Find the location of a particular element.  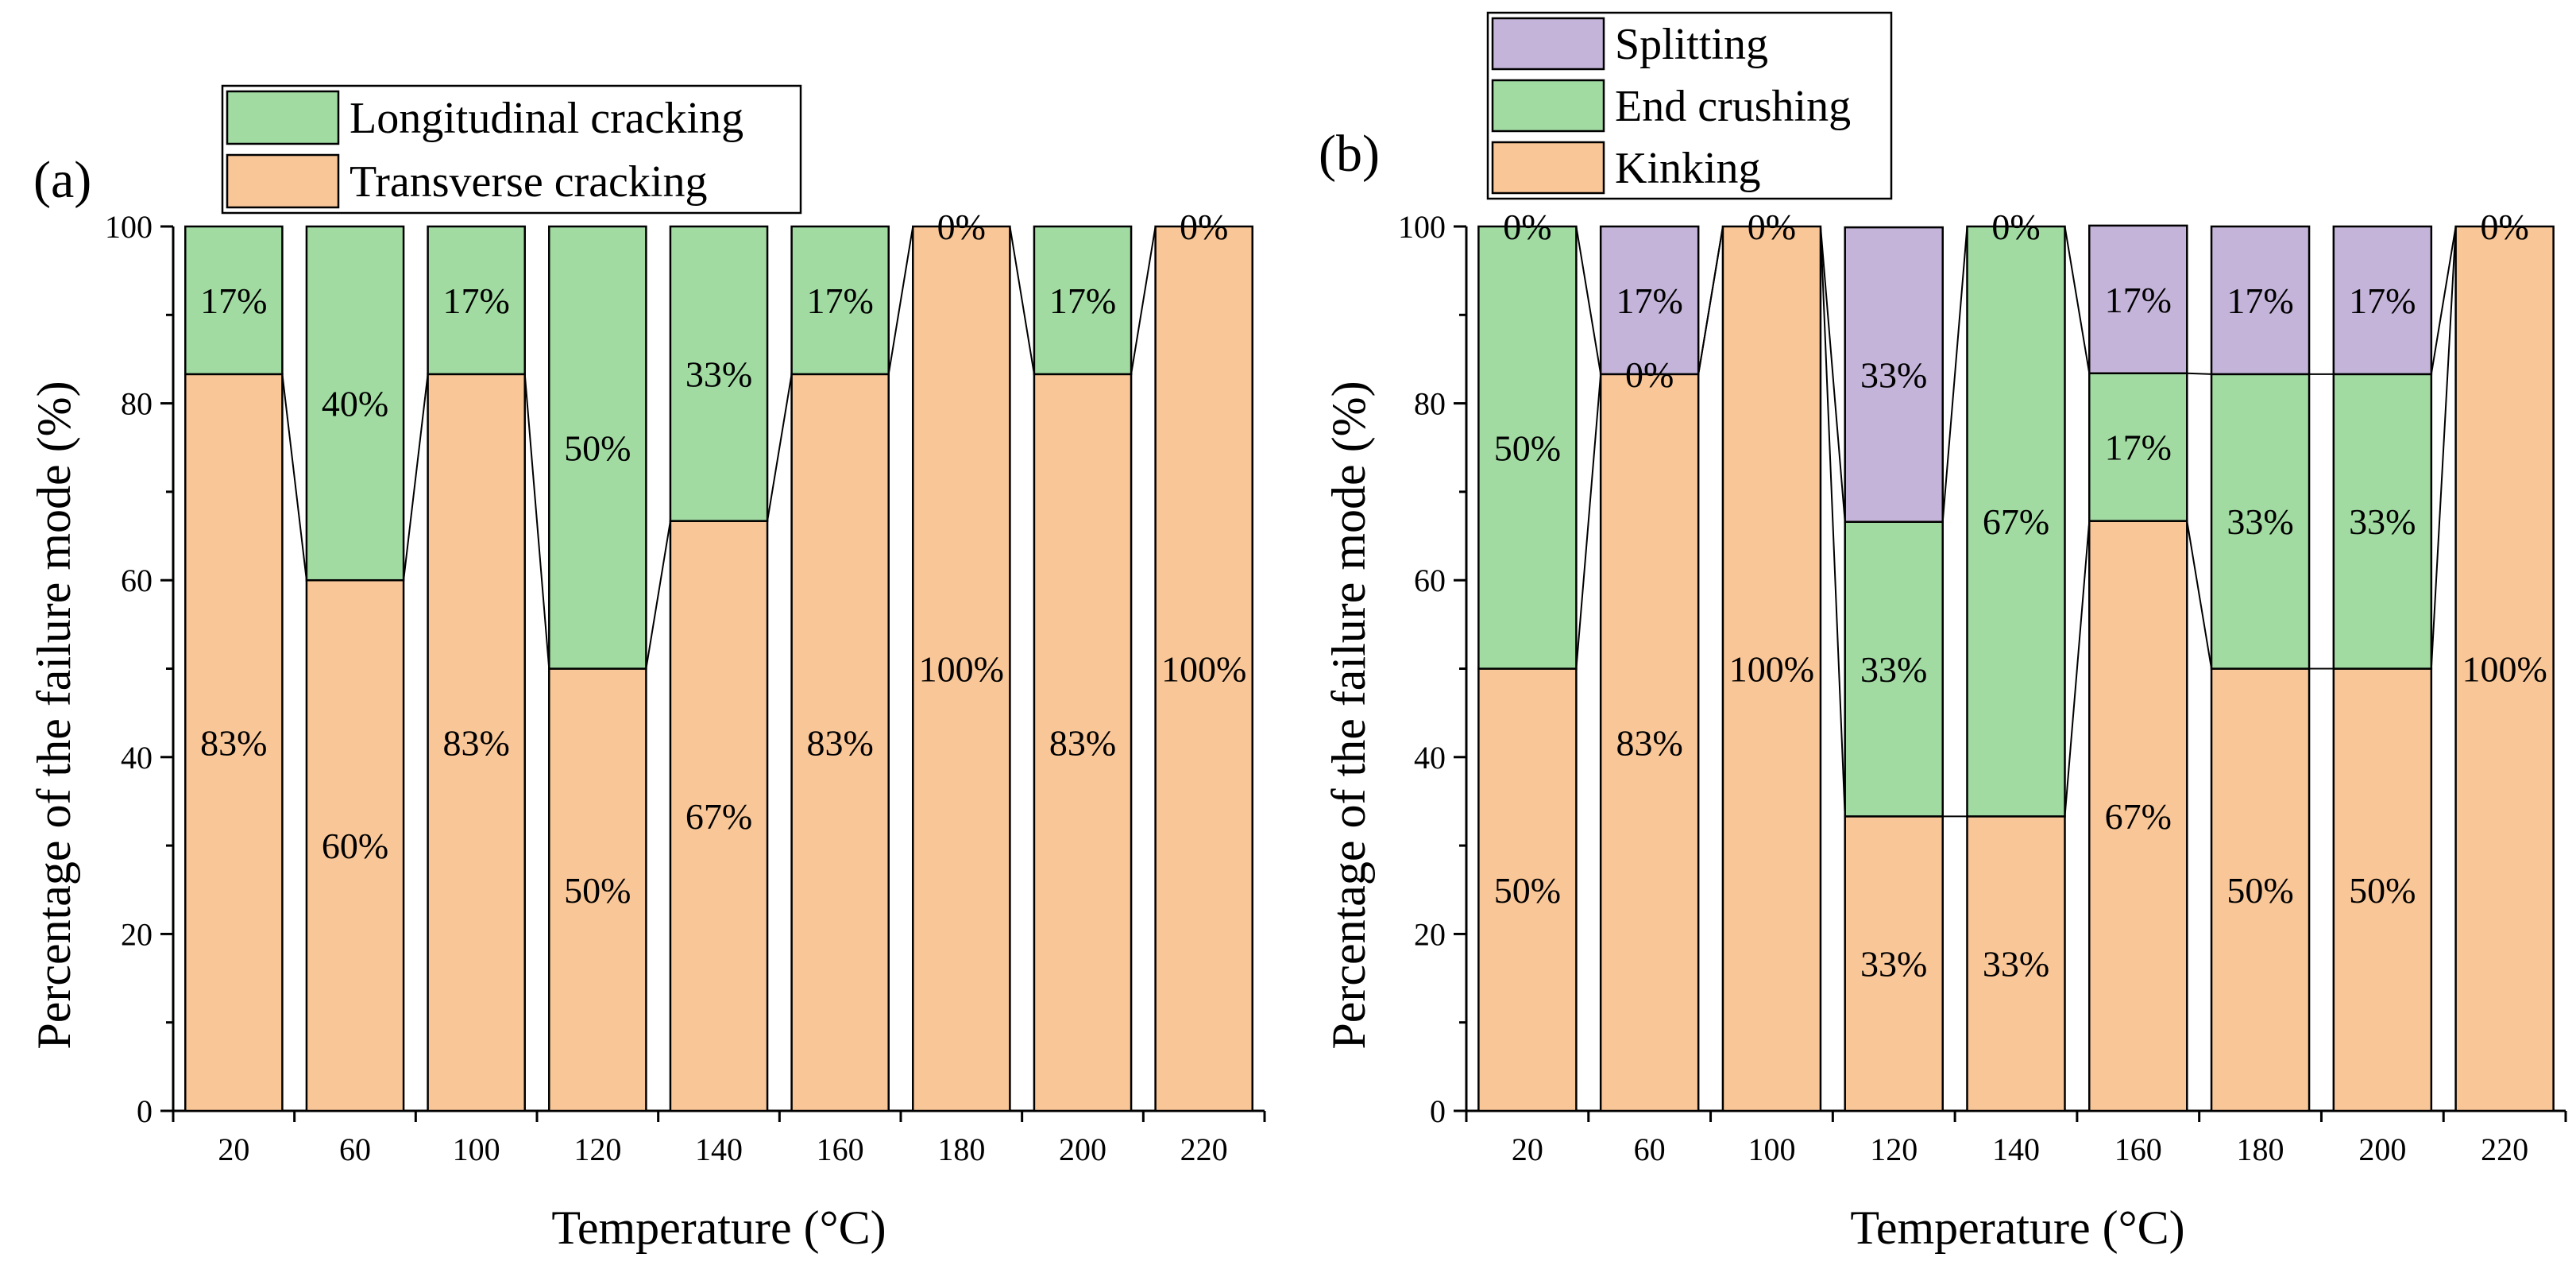

panel-a-x-tick-label: 60 is located at coordinates (355, 1149).